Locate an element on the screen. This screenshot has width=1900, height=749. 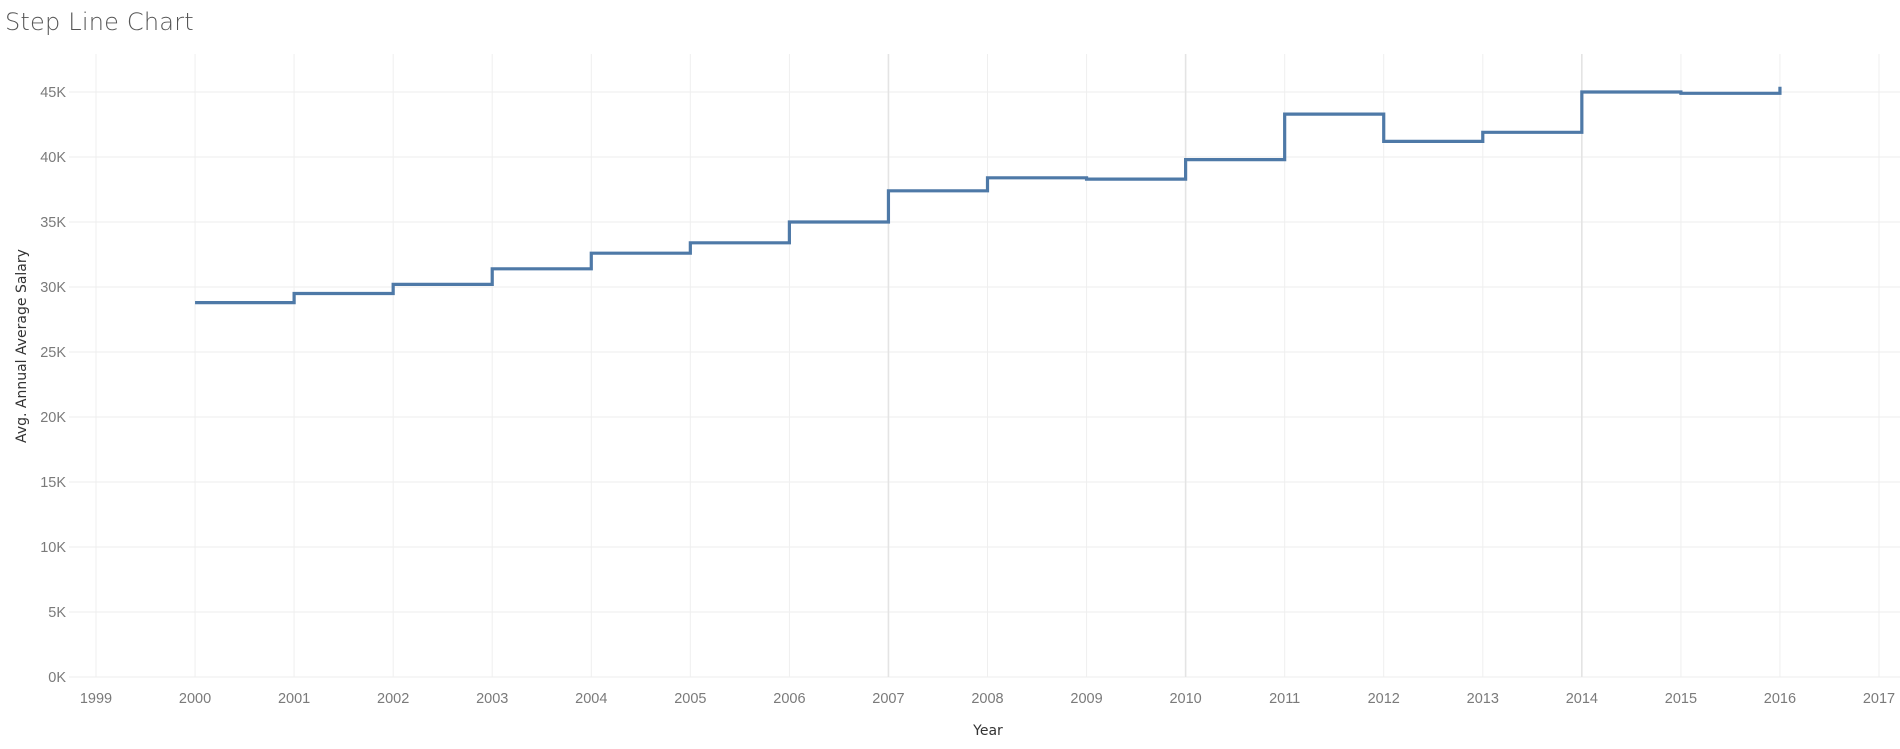
y-tick-label: 20K is located at coordinates (53, 418).